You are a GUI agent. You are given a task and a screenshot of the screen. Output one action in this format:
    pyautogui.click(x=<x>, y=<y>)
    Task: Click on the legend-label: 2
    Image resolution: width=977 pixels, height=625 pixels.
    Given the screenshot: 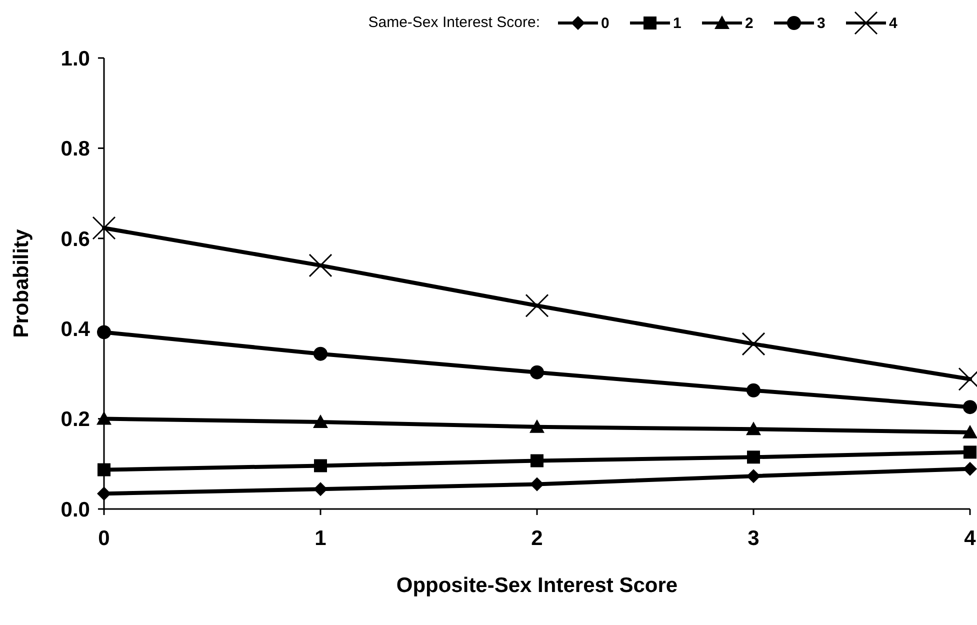 What is the action you would take?
    pyautogui.click(x=749, y=23)
    